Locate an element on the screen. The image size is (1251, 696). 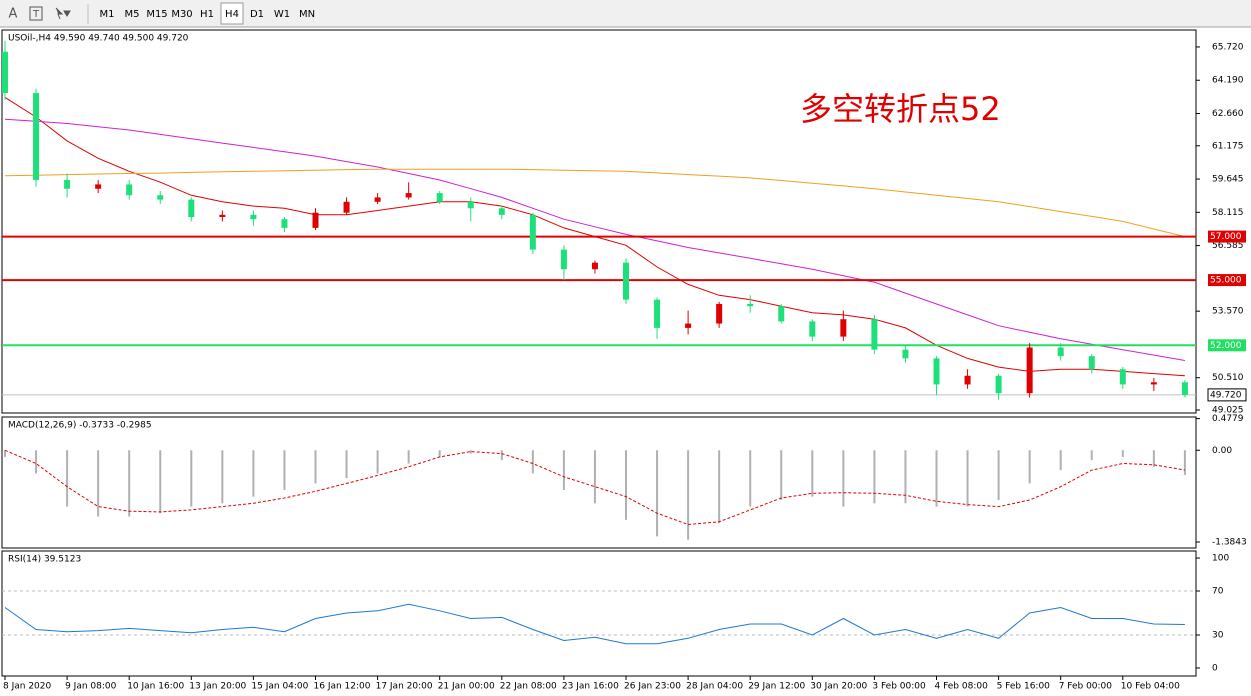
timeframe-button: H1 is located at coordinates (207, 14).